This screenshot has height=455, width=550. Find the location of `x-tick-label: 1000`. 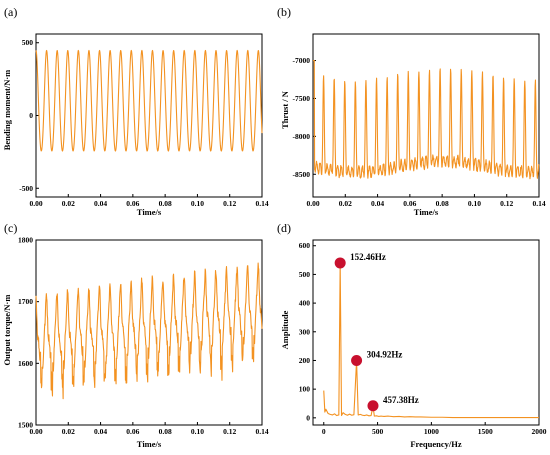

x-tick-label: 1000 is located at coordinates (431, 431).